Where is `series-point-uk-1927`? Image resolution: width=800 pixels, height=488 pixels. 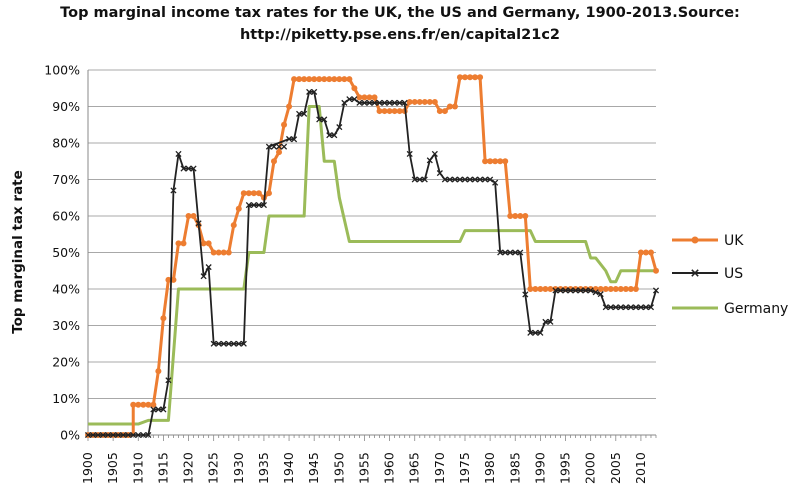
series-point-uk-1927 is located at coordinates (223, 252).